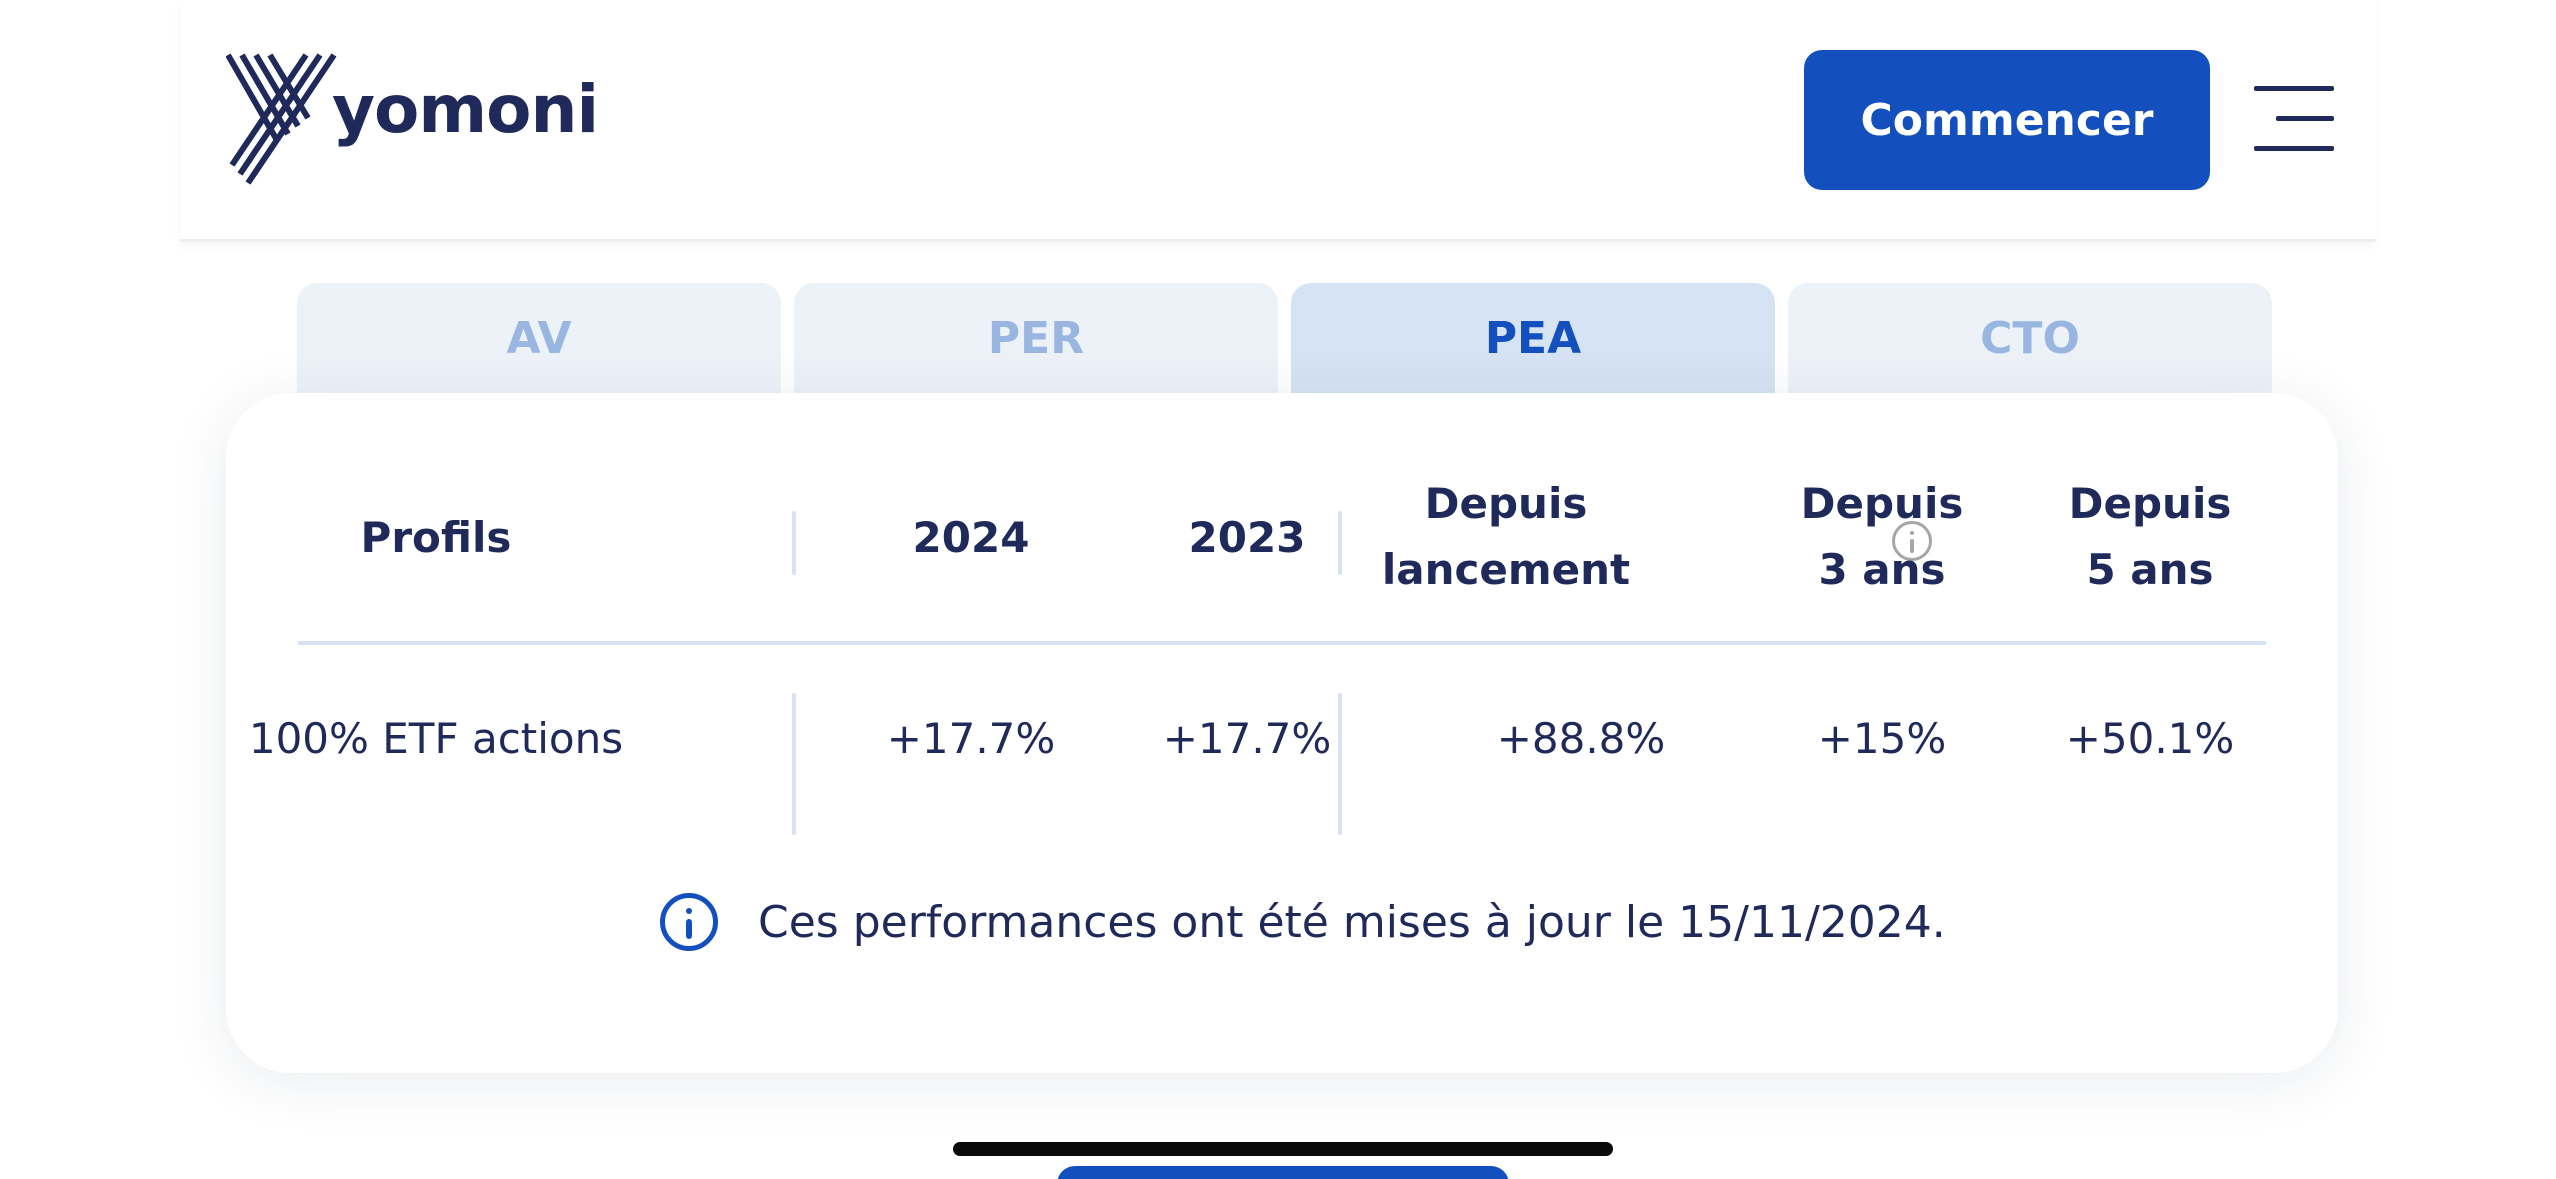 The height and width of the screenshot is (1179, 2556). I want to click on partially-visible-button, so click(1283, 1172).